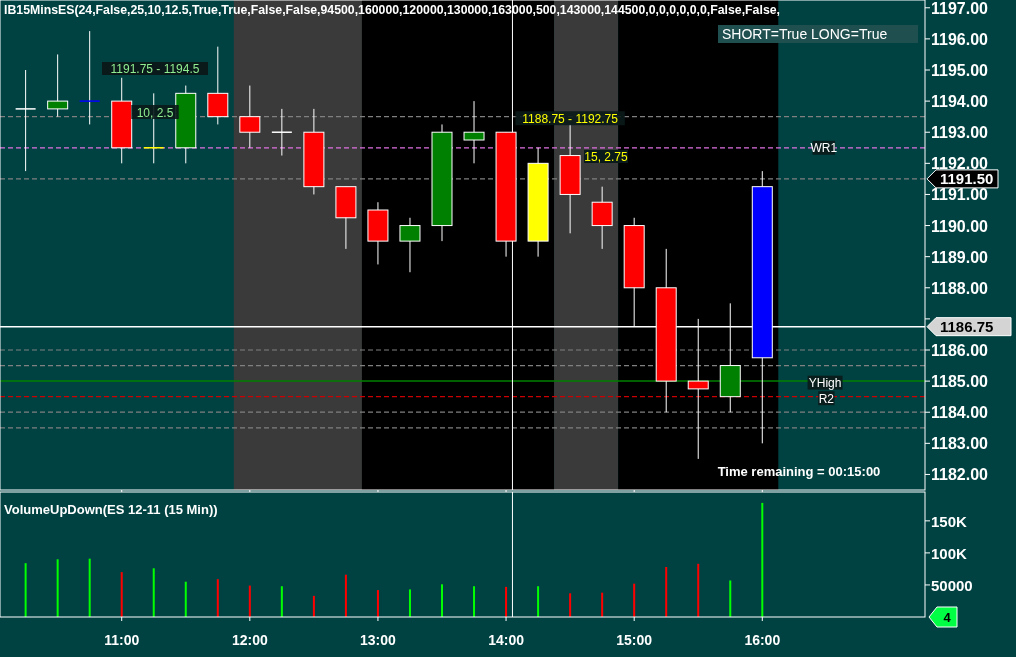 This screenshot has width=1016, height=657. I want to click on ref-line-label: 1186.75, so click(967, 326).